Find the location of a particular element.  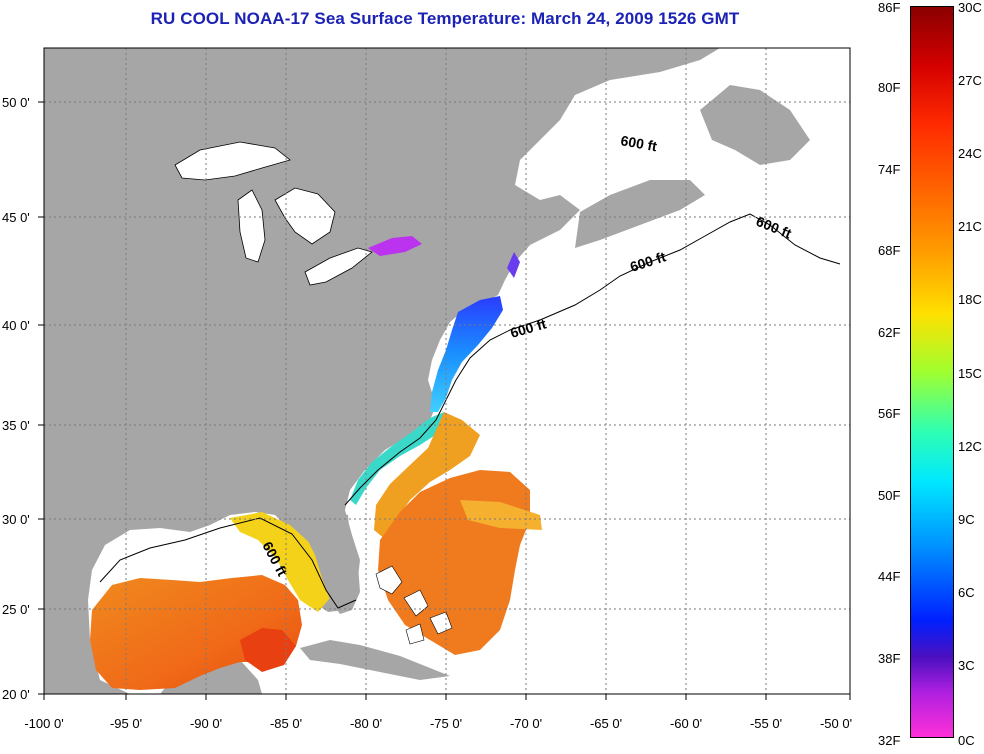

lon-tick-label: -60 0' is located at coordinates (686, 723).